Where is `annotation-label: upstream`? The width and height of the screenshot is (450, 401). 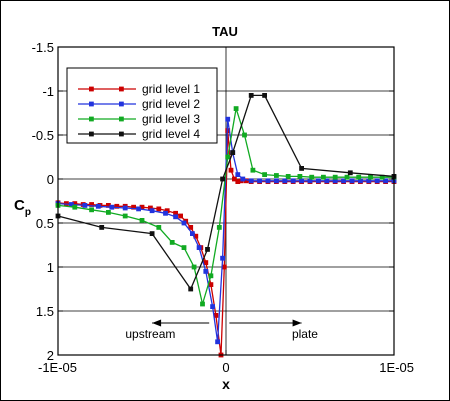 annotation-label: upstream is located at coordinates (150, 334).